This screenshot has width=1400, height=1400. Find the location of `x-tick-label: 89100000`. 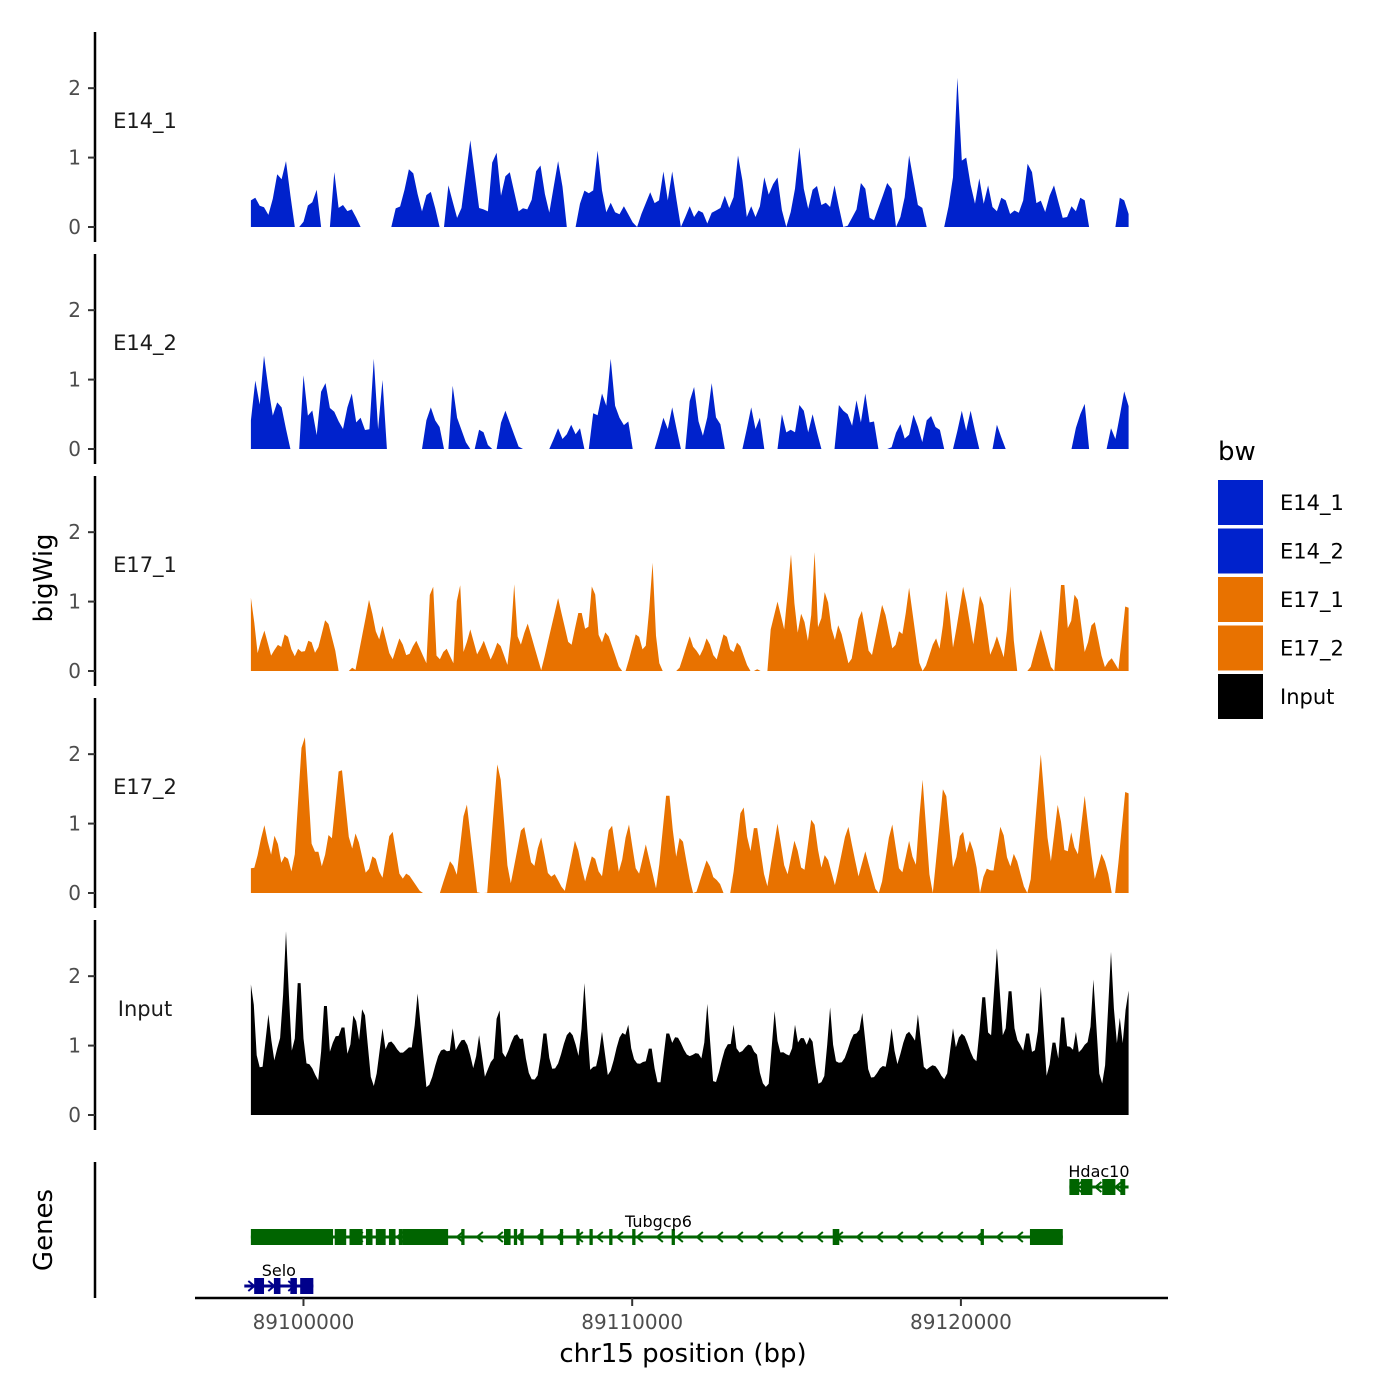

x-tick-label: 89100000 is located at coordinates (304, 1322).